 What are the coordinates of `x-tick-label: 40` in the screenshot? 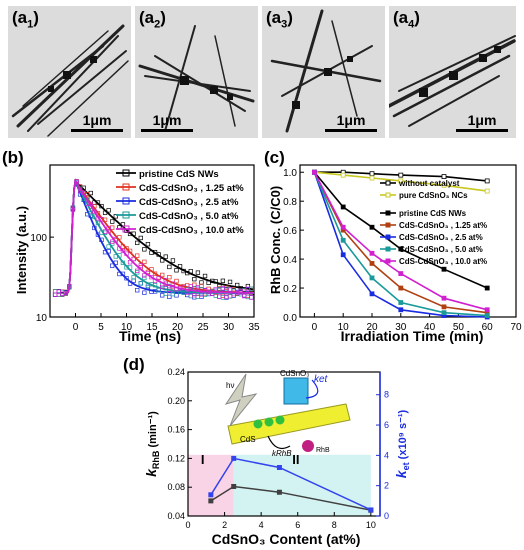 It's located at (430, 327).